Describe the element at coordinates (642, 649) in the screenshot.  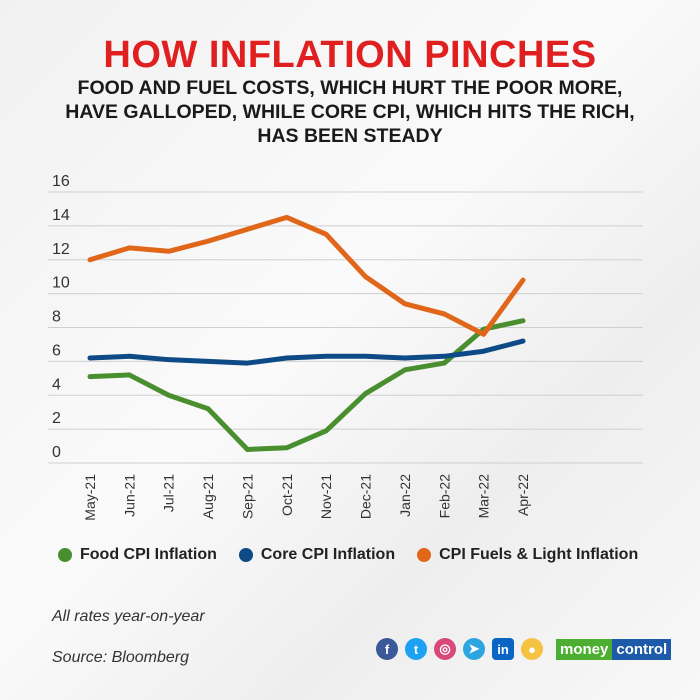
I see `brand-control: control` at that location.